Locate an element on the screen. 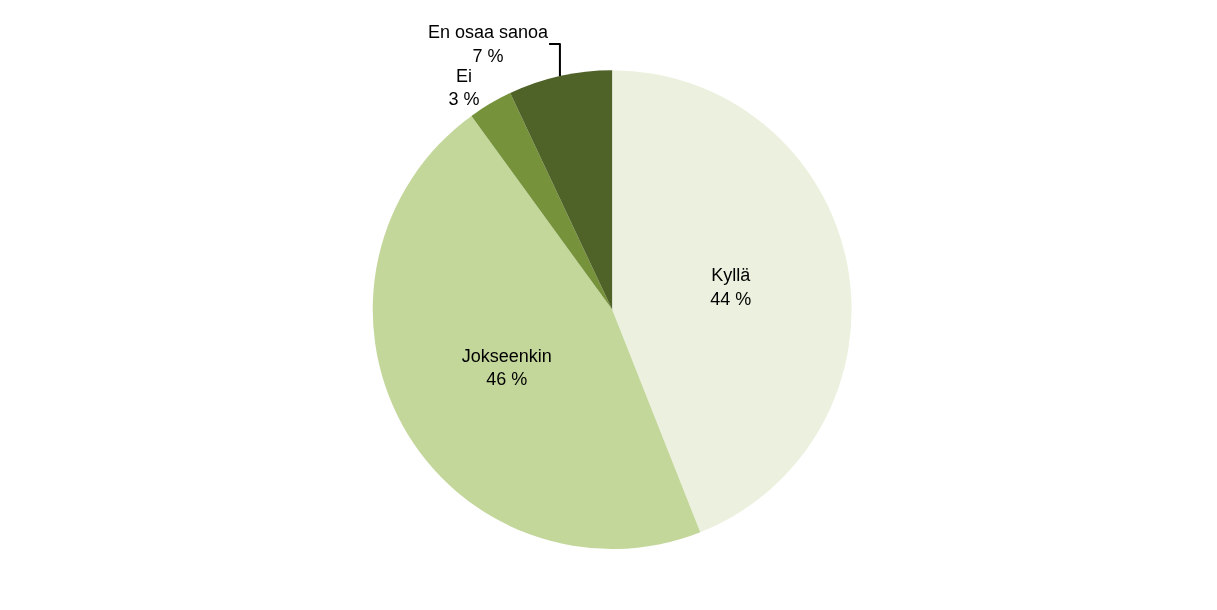 The height and width of the screenshot is (610, 1217). slice-label: Kyllä is located at coordinates (731, 275).